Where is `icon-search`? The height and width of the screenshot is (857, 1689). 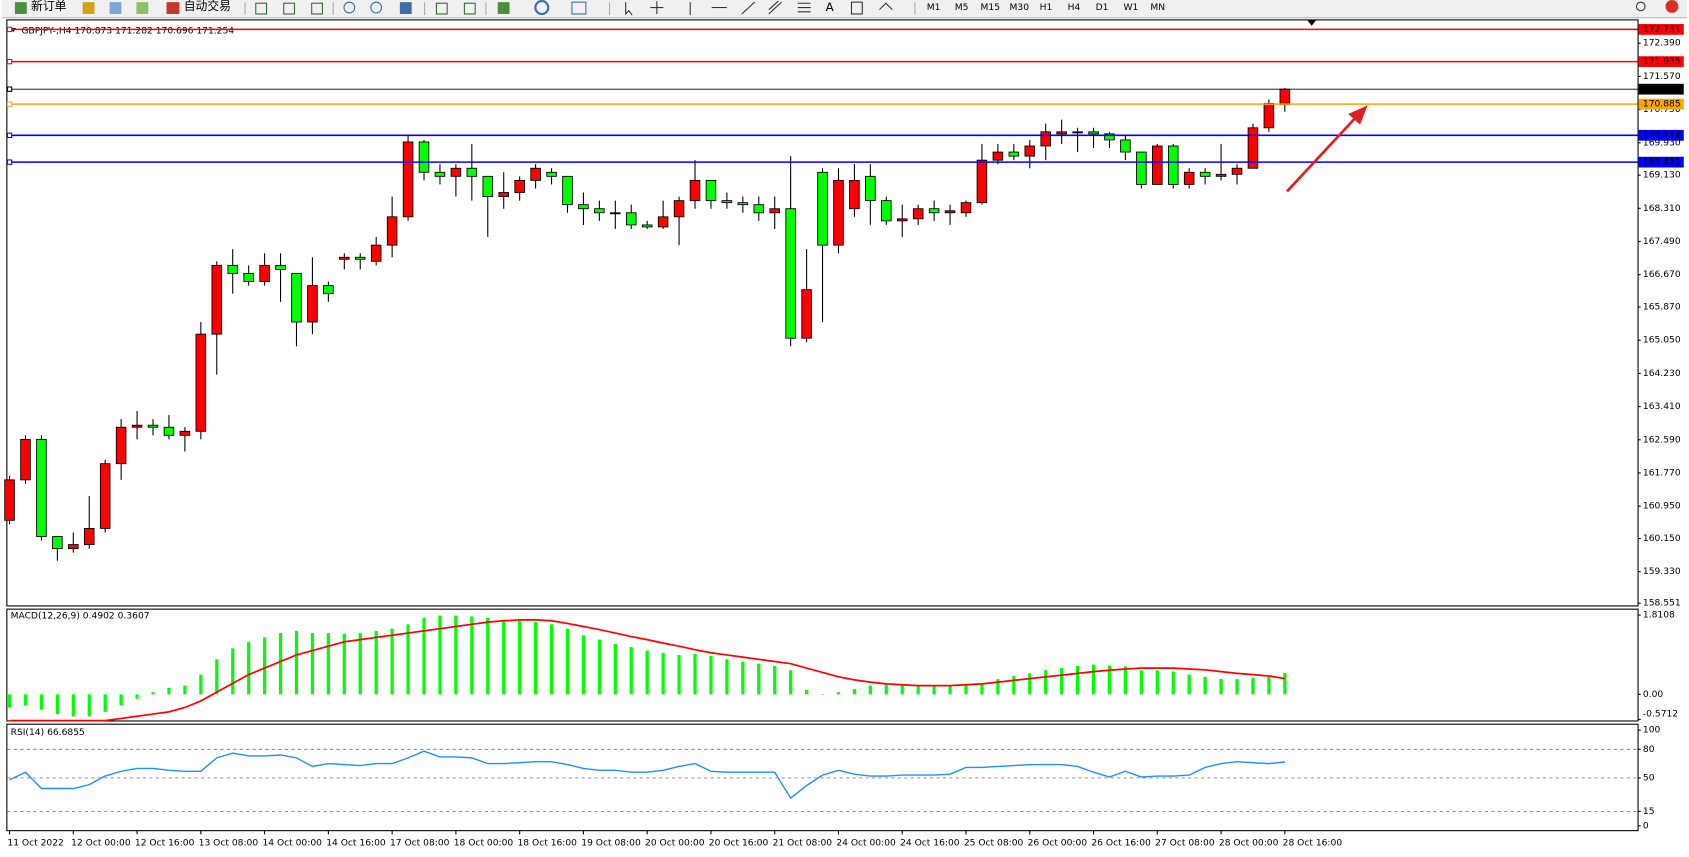 icon-search is located at coordinates (1640, 6).